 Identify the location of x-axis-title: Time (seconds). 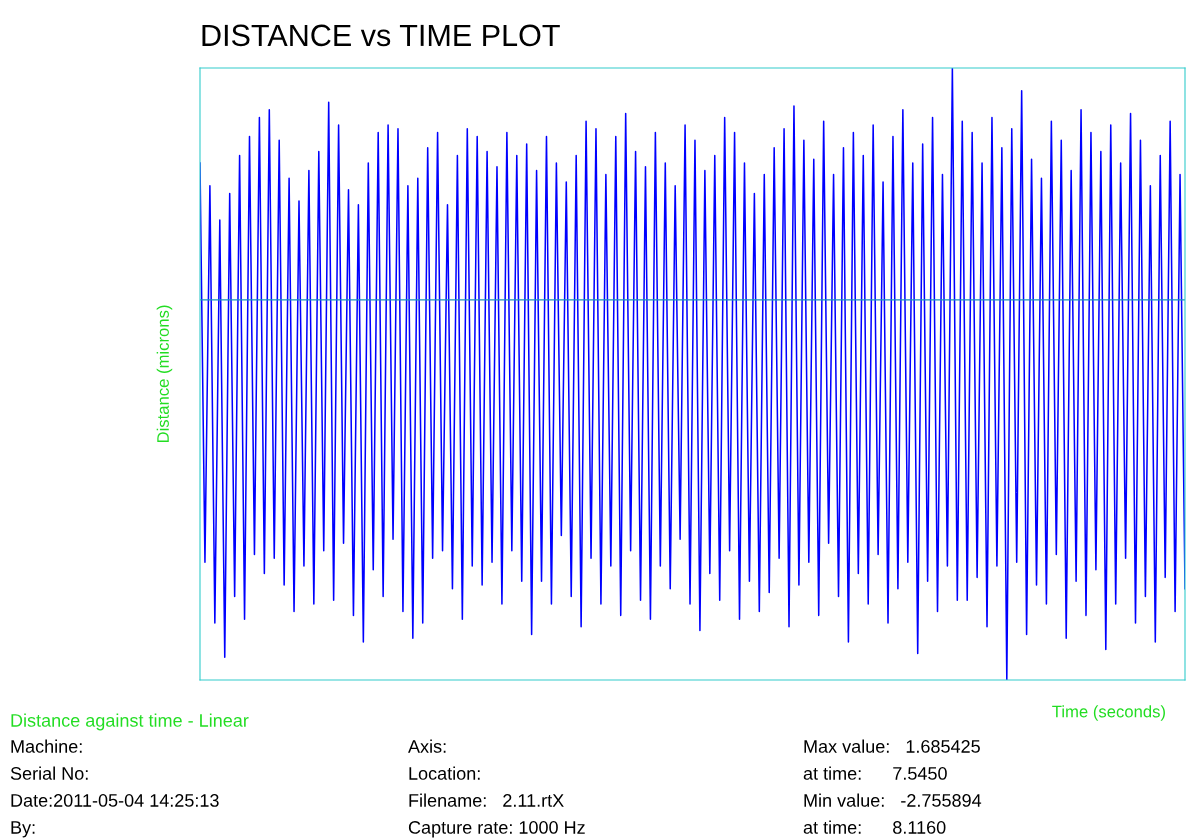
(1108, 713).